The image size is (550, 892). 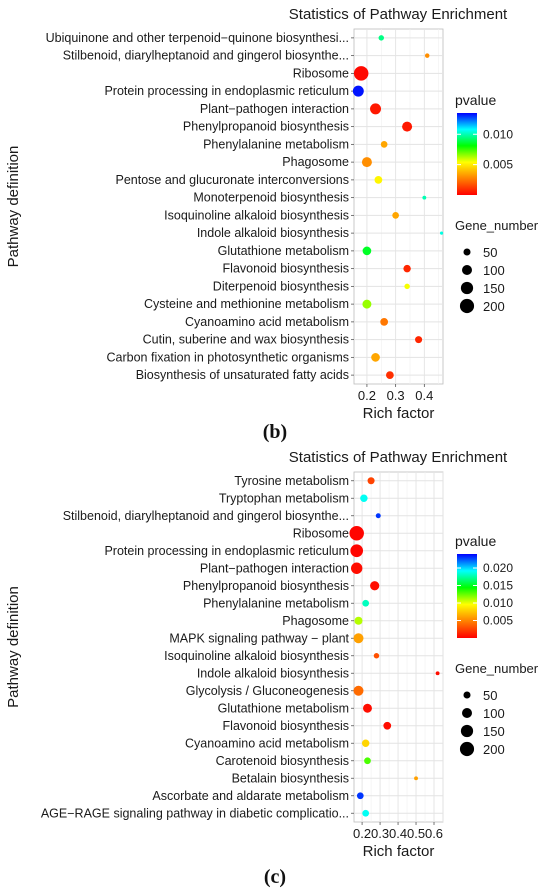 What do you see at coordinates (362, 833) in the screenshot?
I see `x-tick-label: 0.2` at bounding box center [362, 833].